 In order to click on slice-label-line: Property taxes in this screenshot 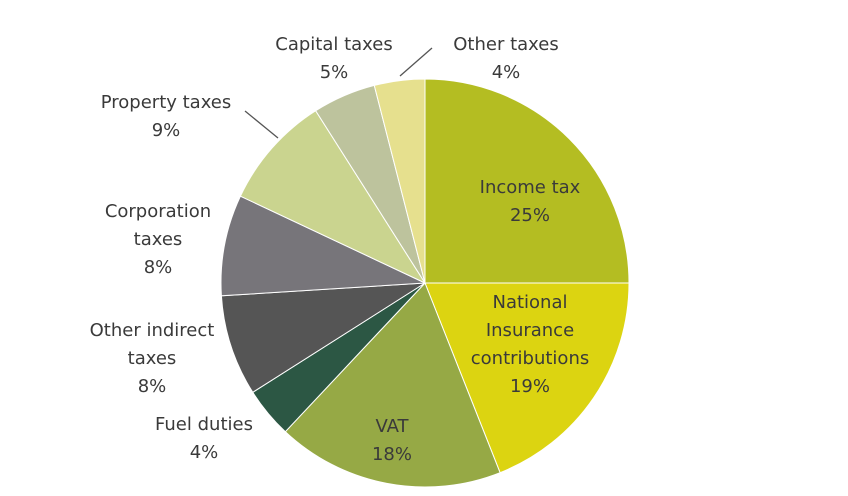, I will do `click(166, 102)`.